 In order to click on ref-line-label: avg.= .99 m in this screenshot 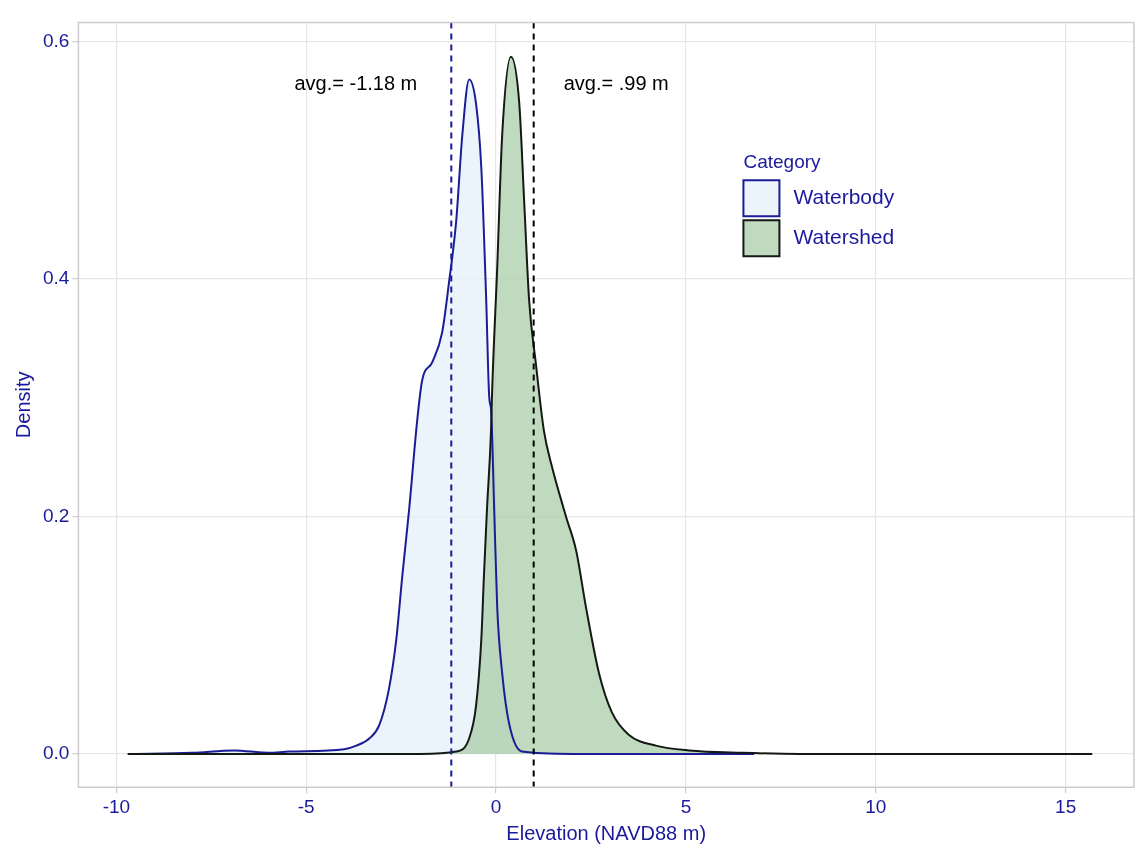, I will do `click(616, 82)`.